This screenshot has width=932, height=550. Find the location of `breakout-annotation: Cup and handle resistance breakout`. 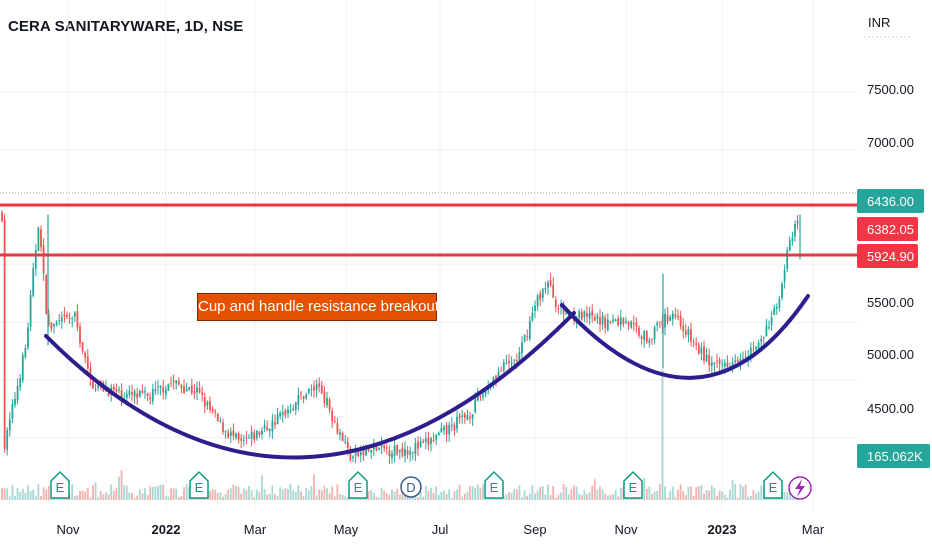

breakout-annotation: Cup and handle resistance breakout is located at coordinates (318, 307).